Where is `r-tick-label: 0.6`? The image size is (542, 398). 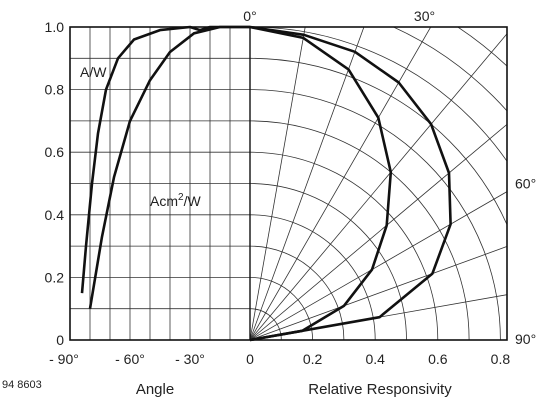 r-tick-label: 0.6 is located at coordinates (438, 359).